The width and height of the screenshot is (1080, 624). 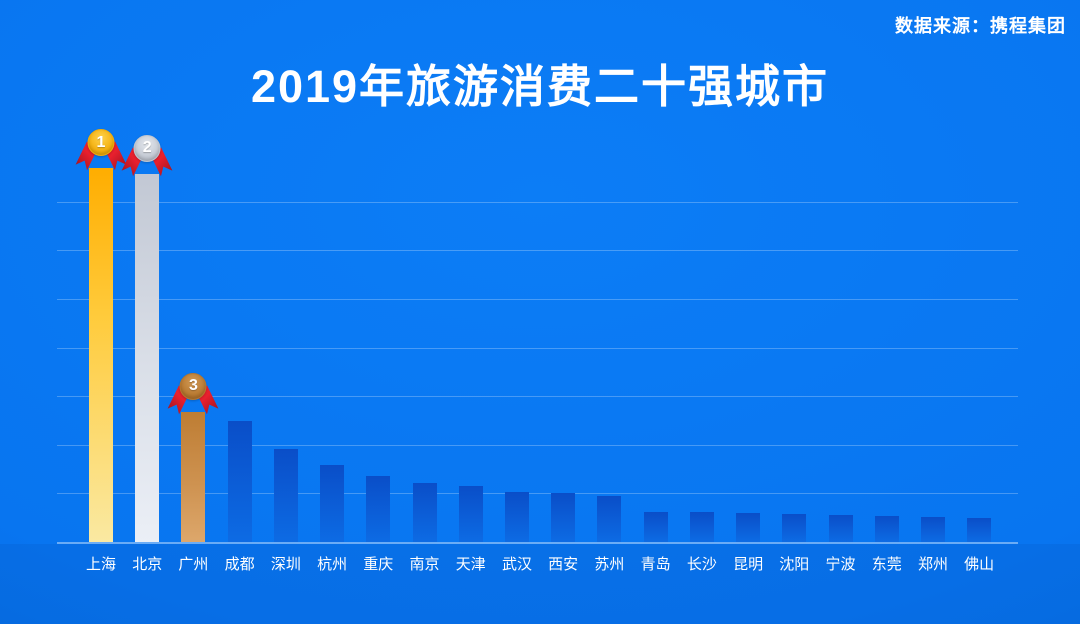 What do you see at coordinates (101, 142) in the screenshot?
I see `medal-rank-number: 1` at bounding box center [101, 142].